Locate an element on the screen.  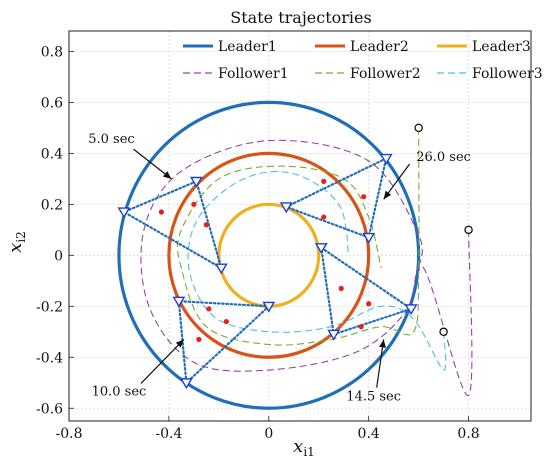
start-marker-follower2 is located at coordinates (418, 128).